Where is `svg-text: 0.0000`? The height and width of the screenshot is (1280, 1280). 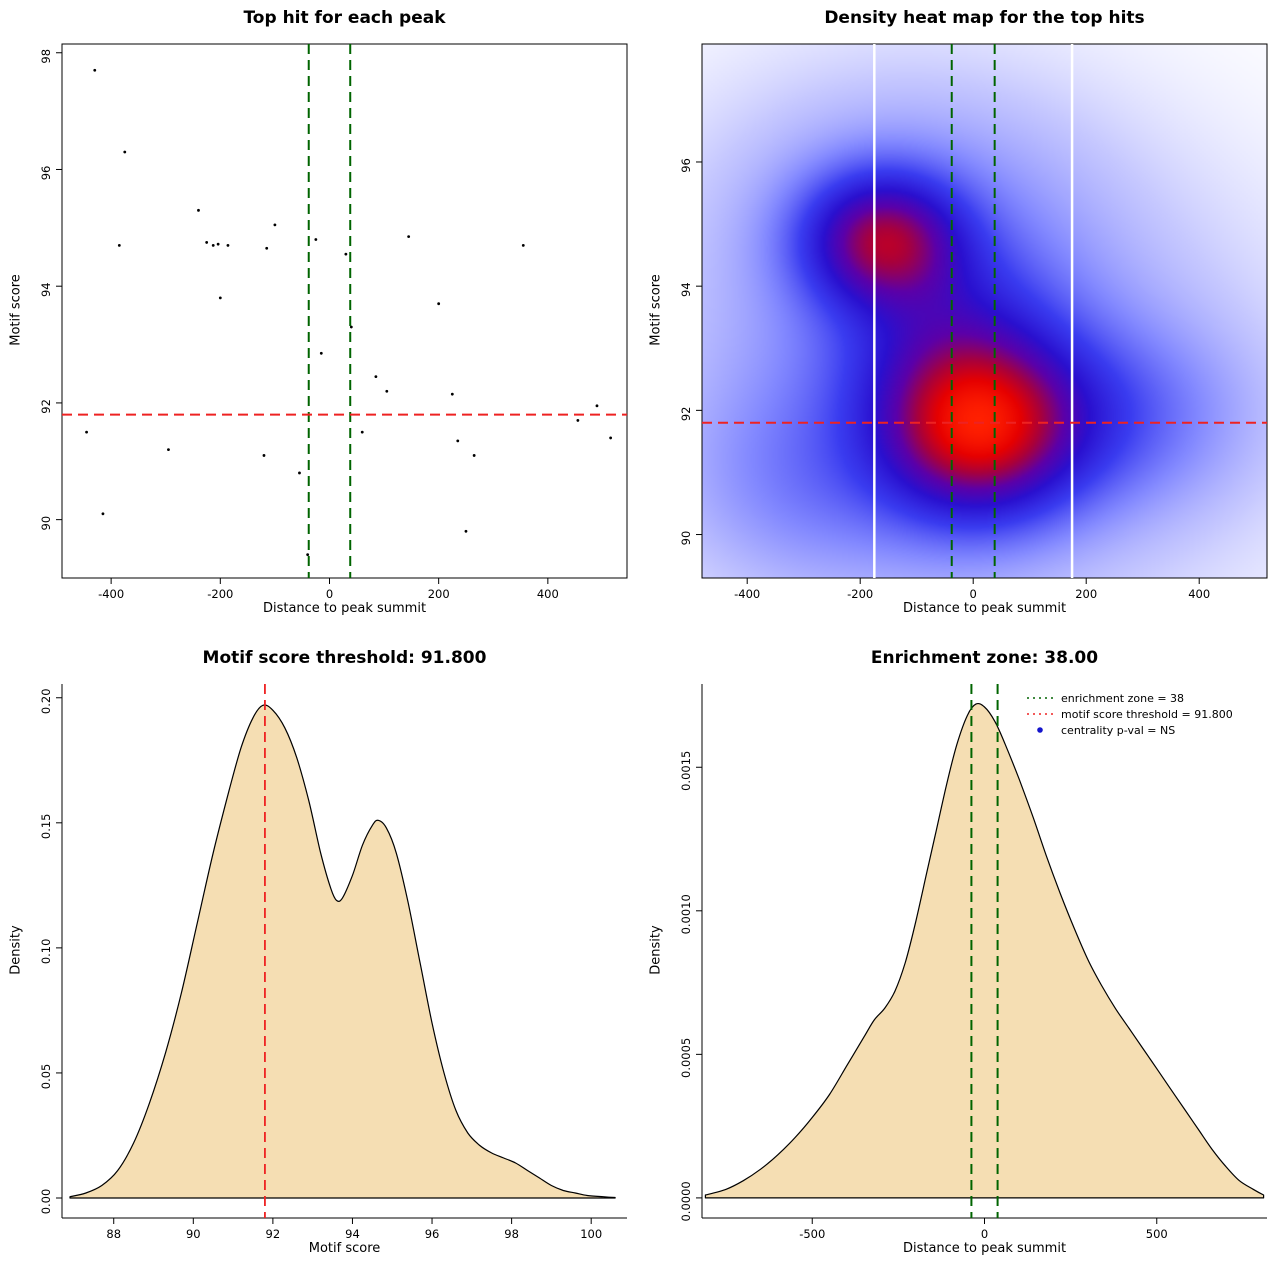
svg-text: 0.0000 is located at coordinates (686, 1201).